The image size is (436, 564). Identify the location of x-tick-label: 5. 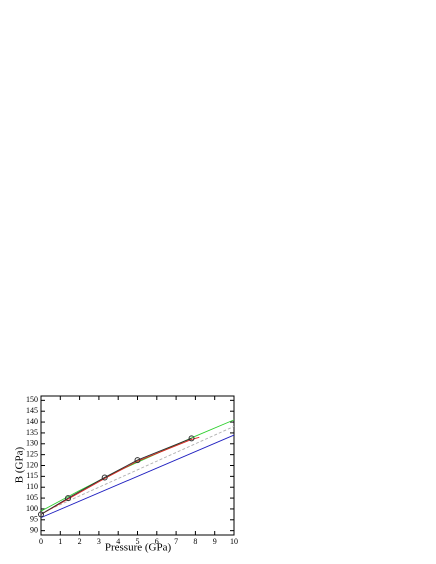
(138, 541).